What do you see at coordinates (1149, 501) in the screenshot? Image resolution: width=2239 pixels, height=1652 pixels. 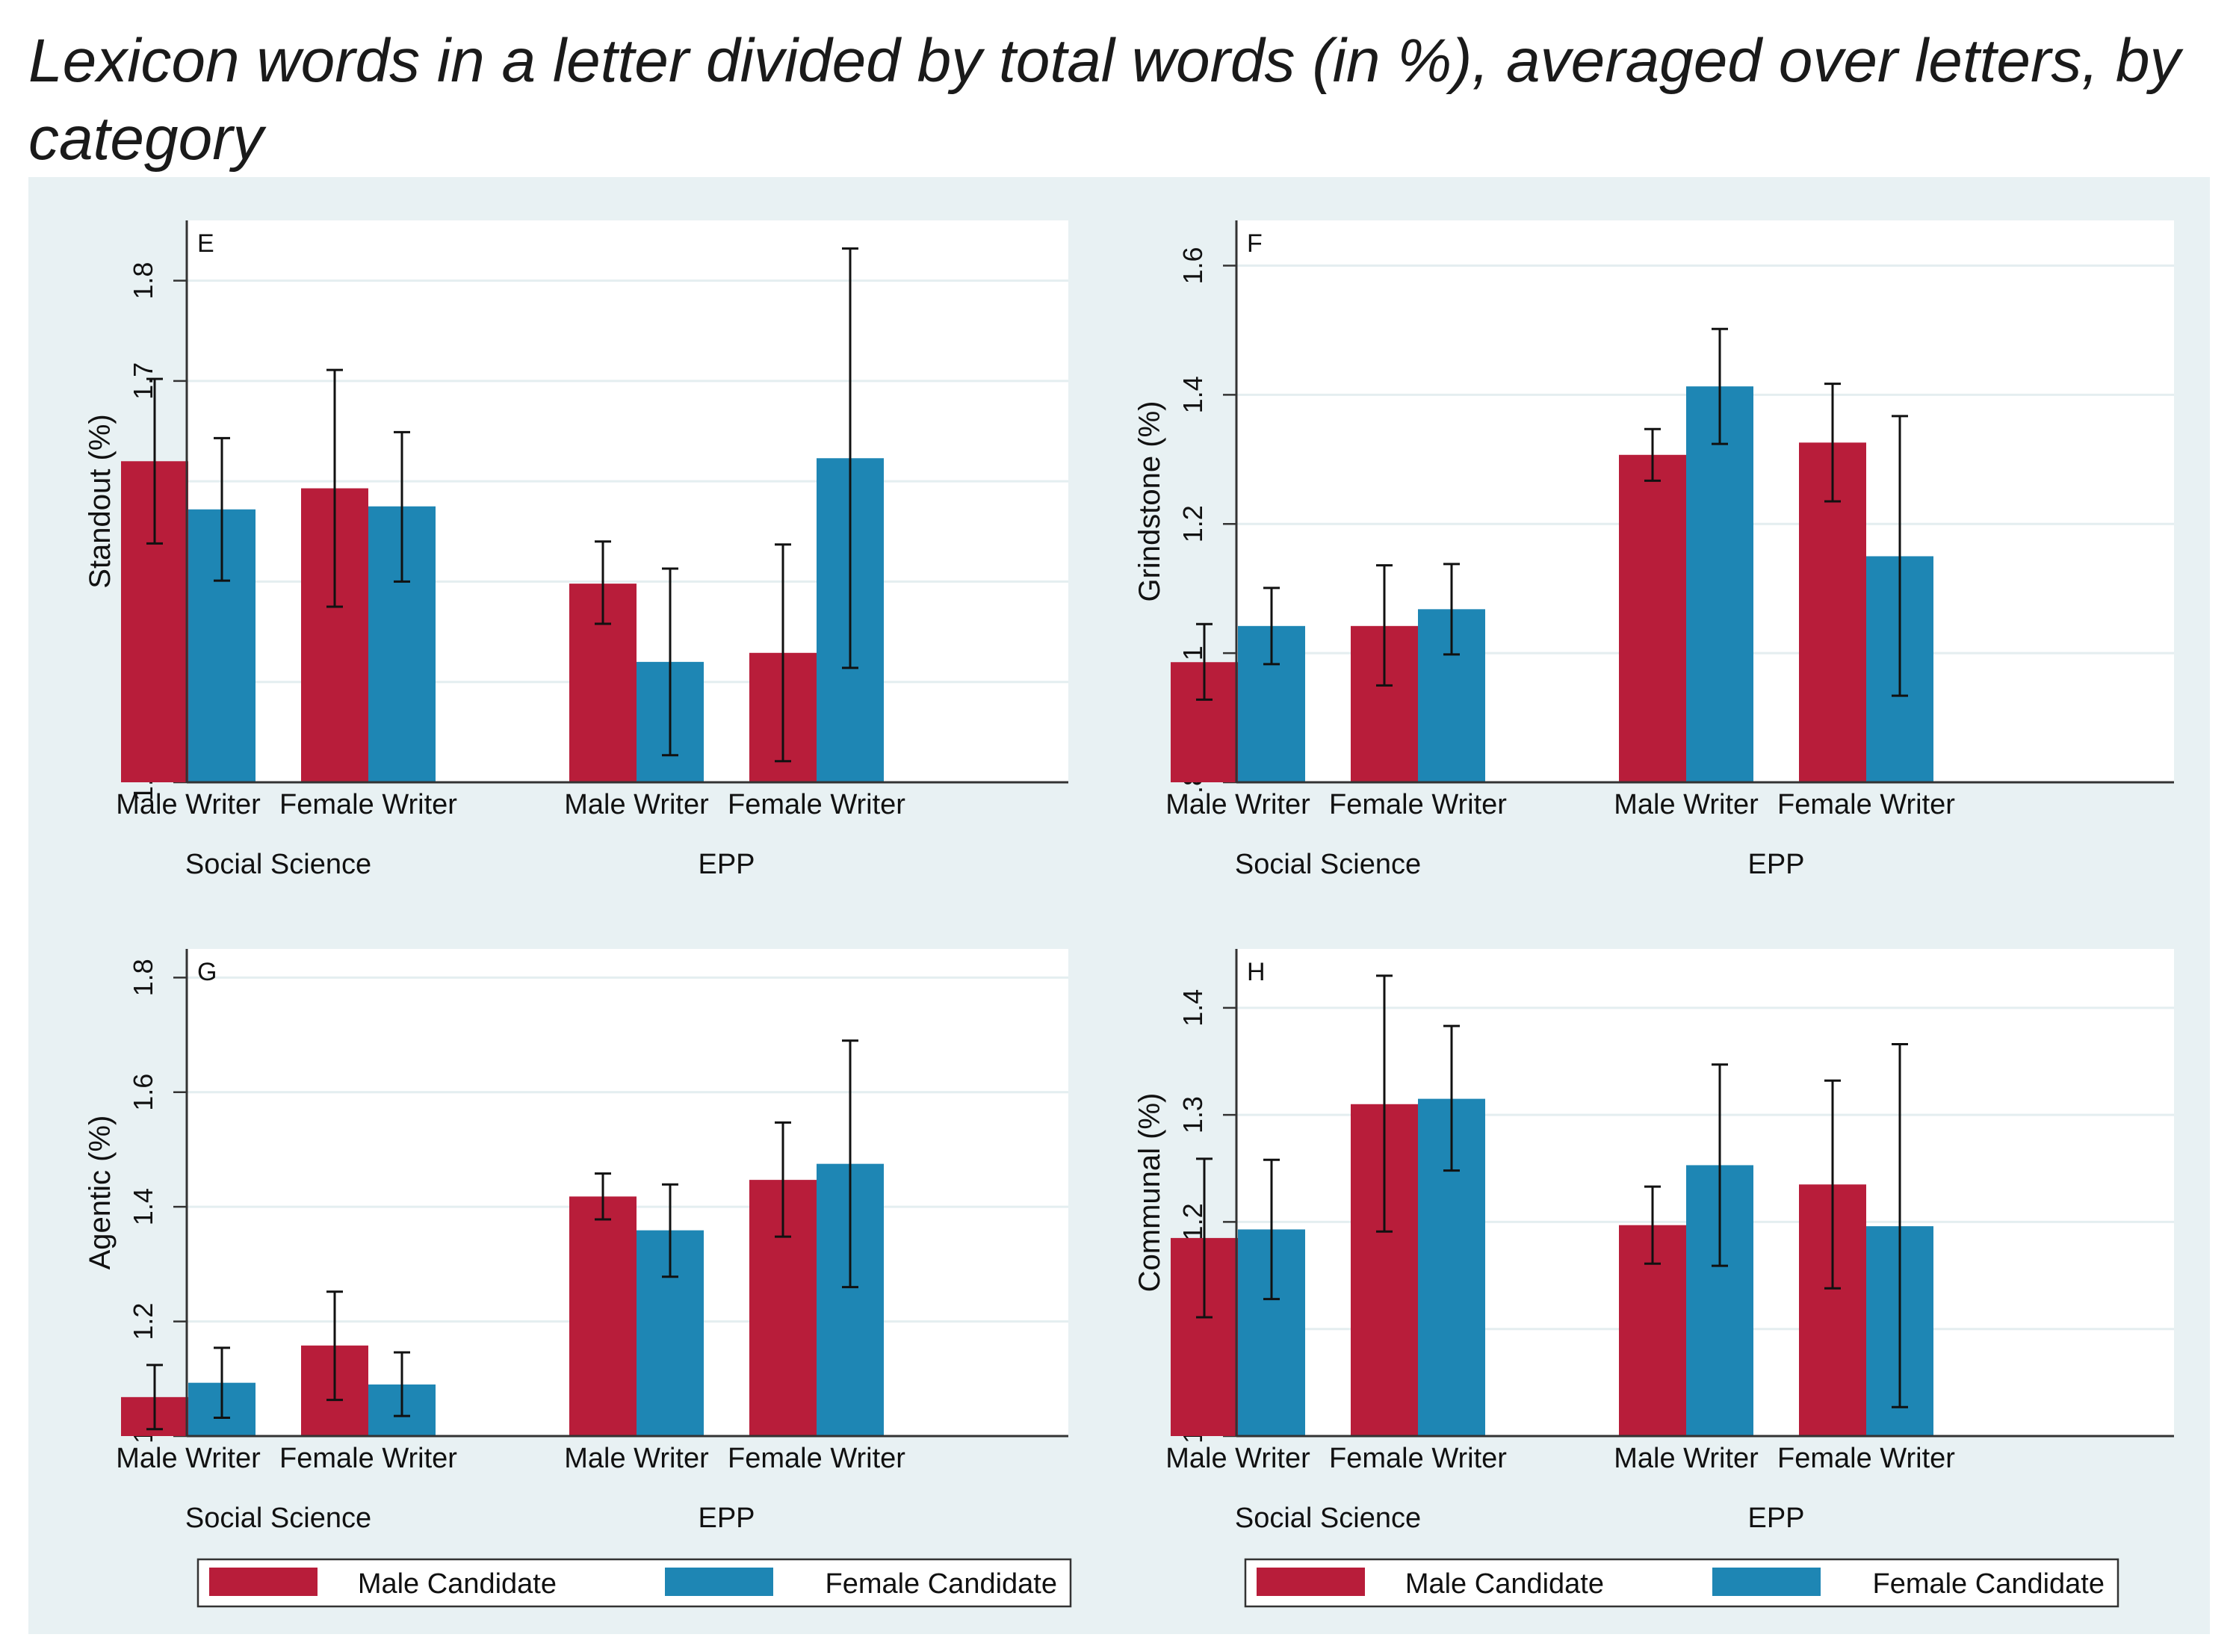 I see `y-axis-title: Grindstone (%)` at bounding box center [1149, 501].